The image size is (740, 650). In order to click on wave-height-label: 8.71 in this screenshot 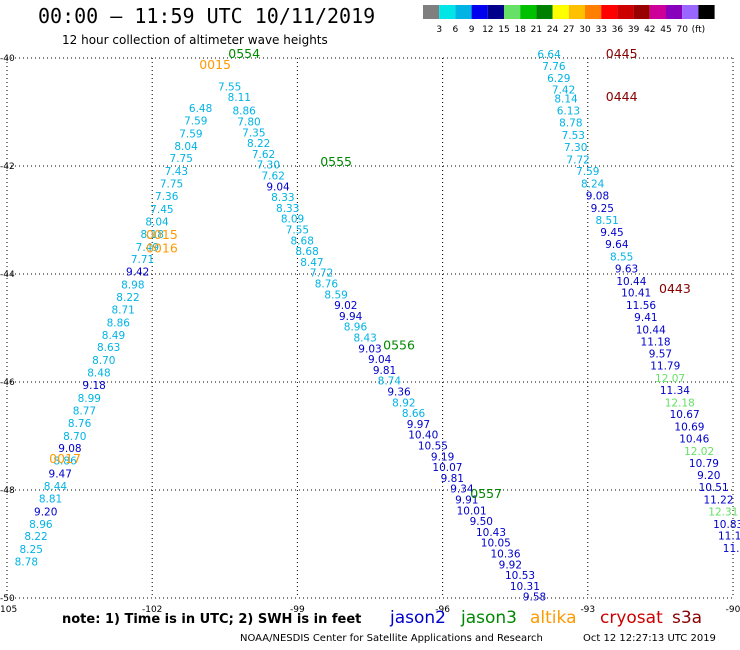, I will do `click(122, 310)`.